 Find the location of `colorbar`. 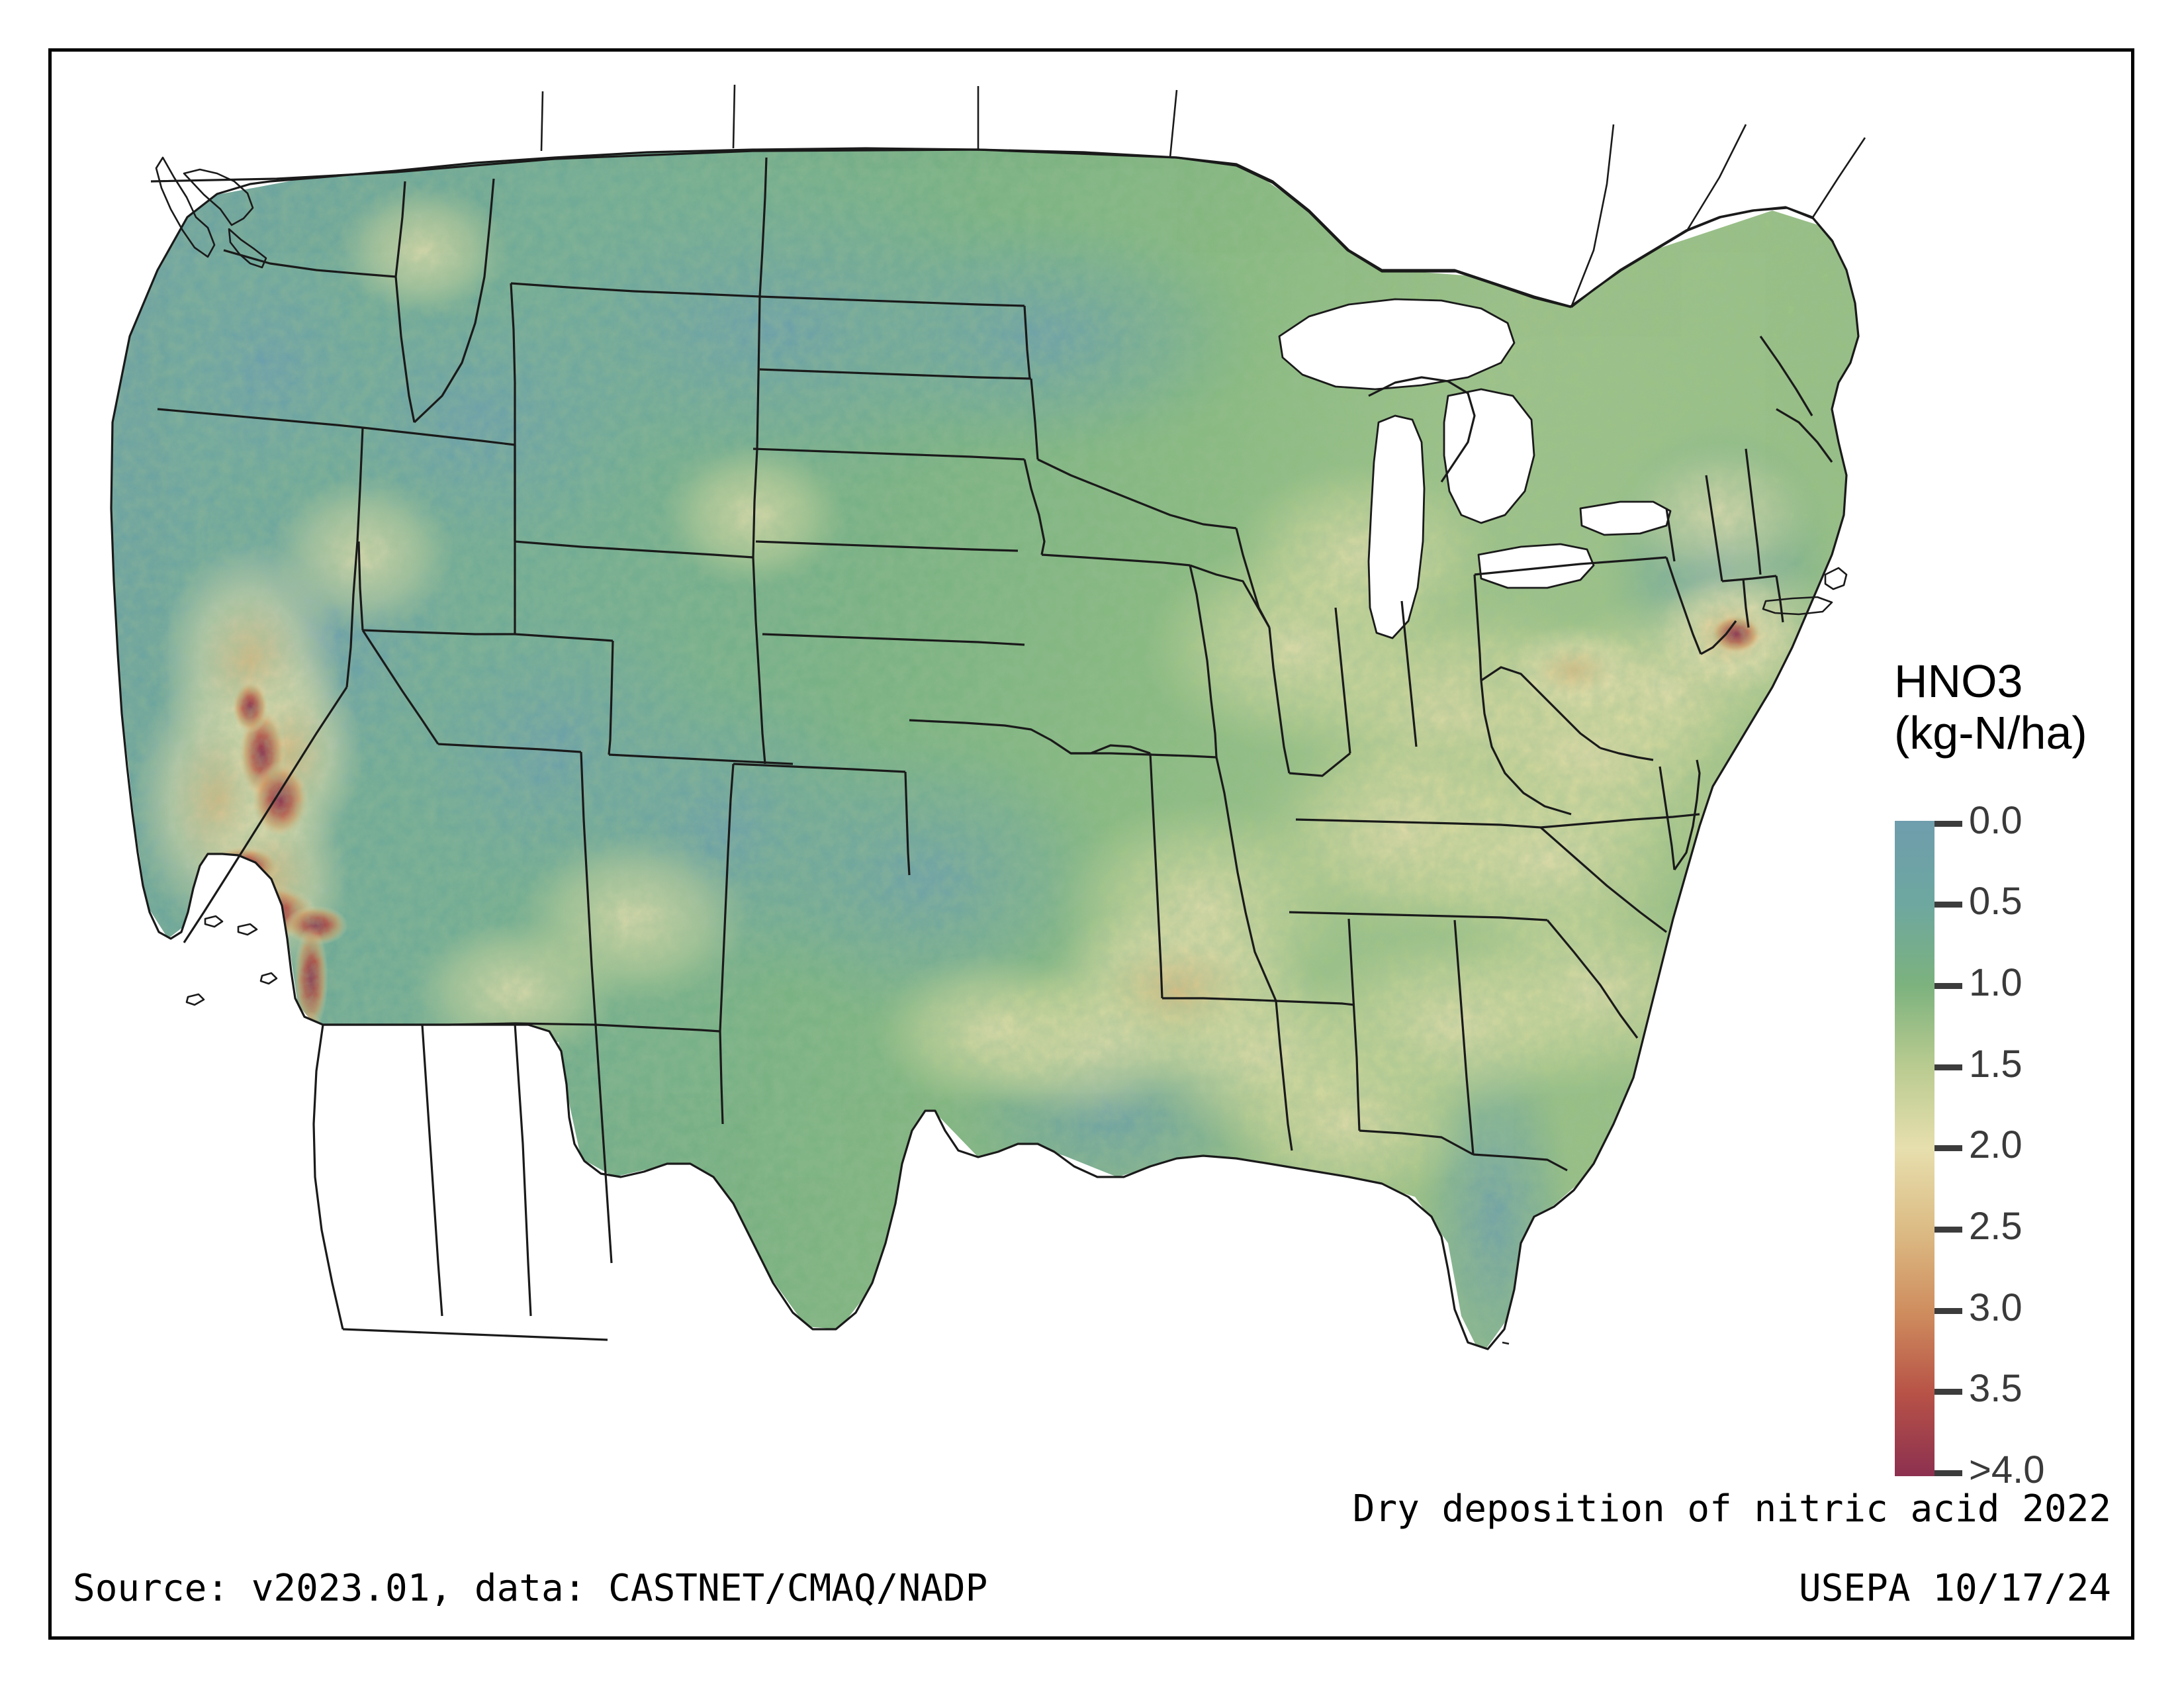

colorbar is located at coordinates (1928, 1148).